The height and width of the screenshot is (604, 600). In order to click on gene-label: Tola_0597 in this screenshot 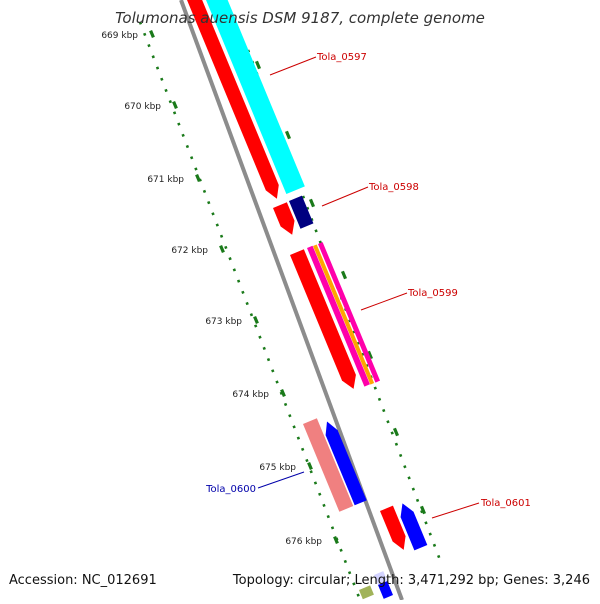, I will do `click(341, 57)`.